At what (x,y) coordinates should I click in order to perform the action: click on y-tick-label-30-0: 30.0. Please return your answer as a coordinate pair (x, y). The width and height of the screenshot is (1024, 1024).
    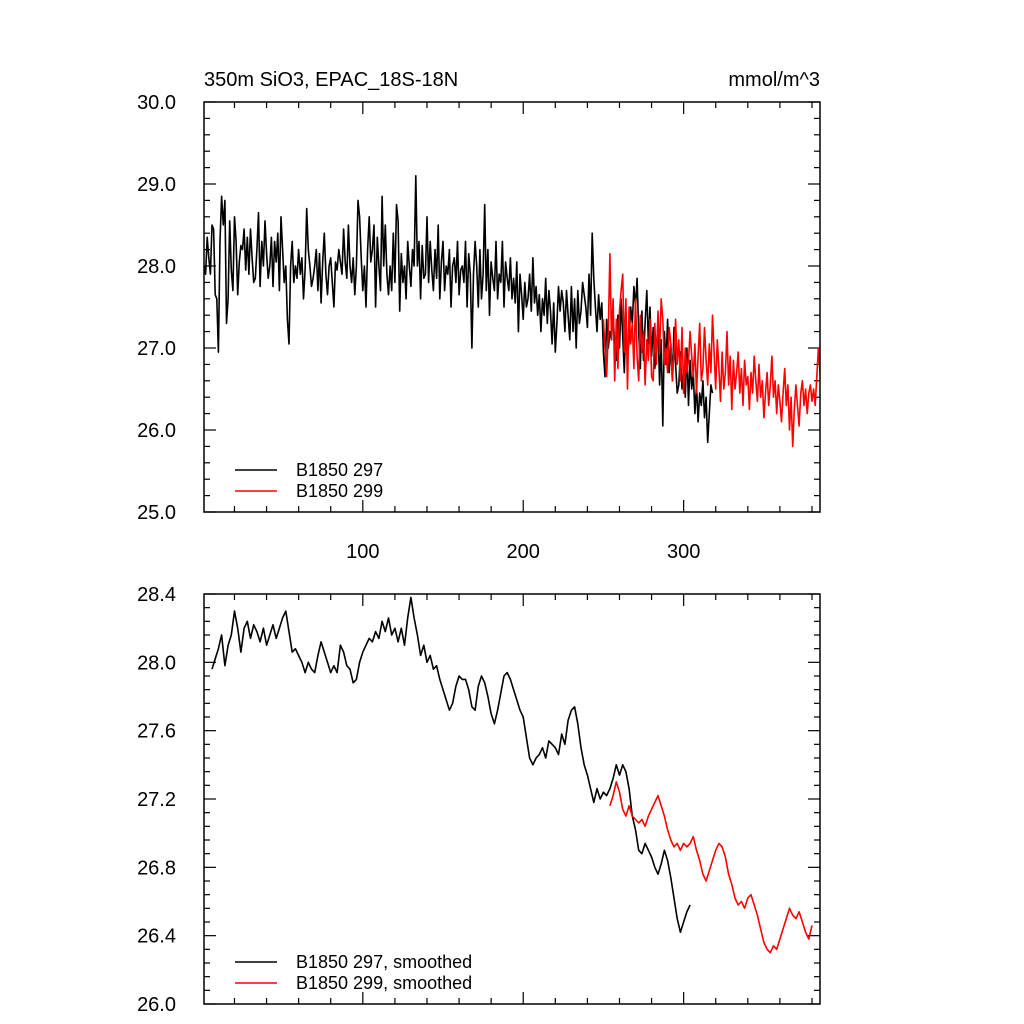
    Looking at the image, I should click on (156, 103).